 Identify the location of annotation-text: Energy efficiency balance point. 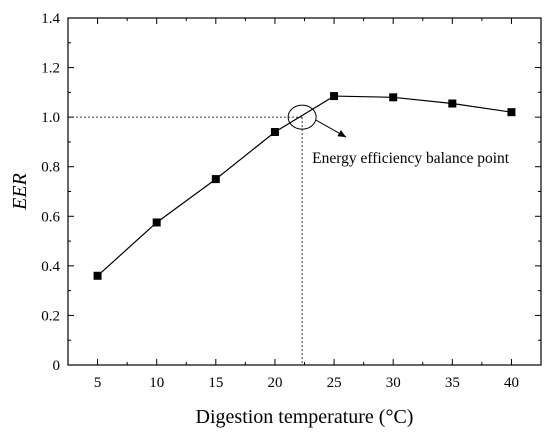
(411, 158).